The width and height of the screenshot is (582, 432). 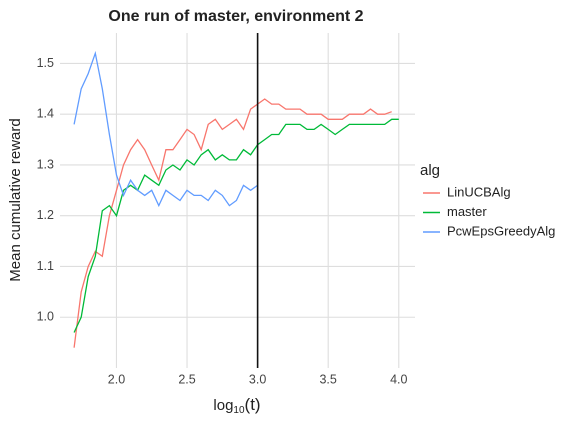 What do you see at coordinates (398, 379) in the screenshot?
I see `x-tick-label: 4.0` at bounding box center [398, 379].